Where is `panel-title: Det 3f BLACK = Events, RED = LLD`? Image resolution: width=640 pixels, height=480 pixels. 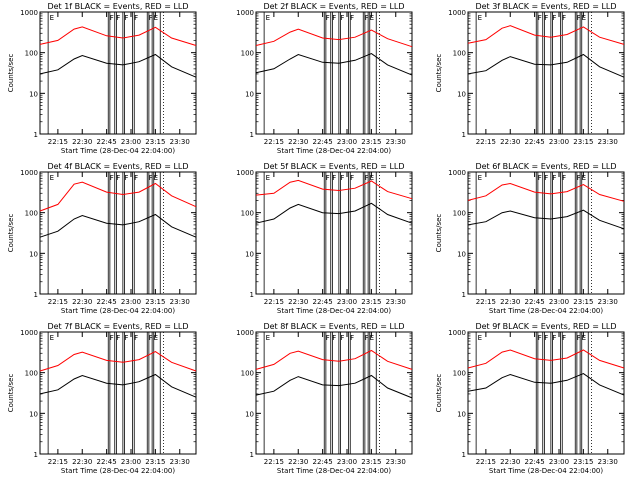 panel-title: Det 3f BLACK = Events, RED = LLD is located at coordinates (545, 6).